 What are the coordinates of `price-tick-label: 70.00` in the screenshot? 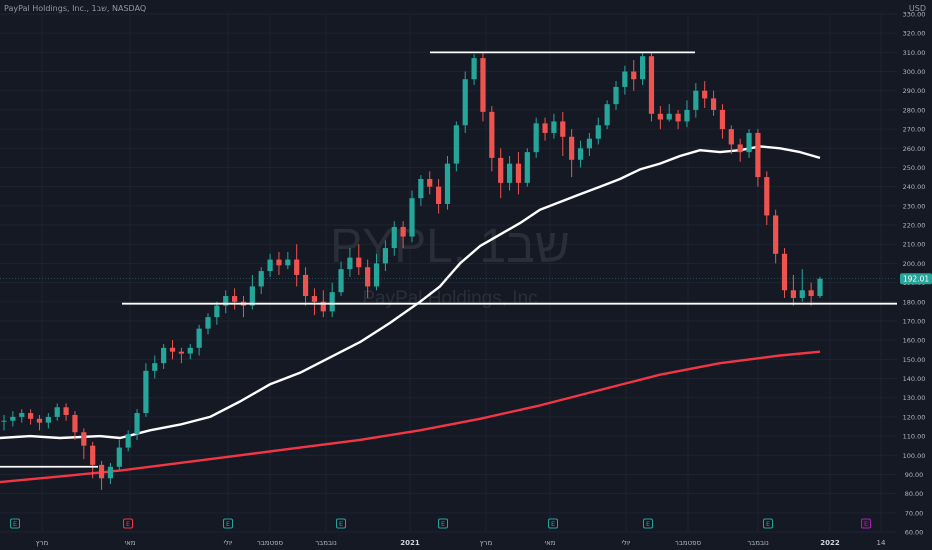 It's located at (914, 513).